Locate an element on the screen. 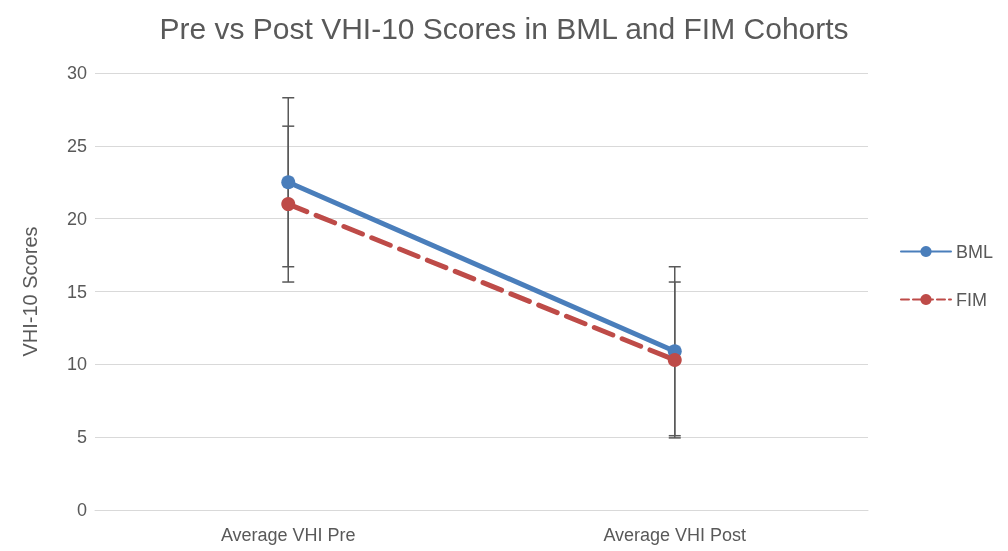  y-tick-label: 5 is located at coordinates (81, 437).